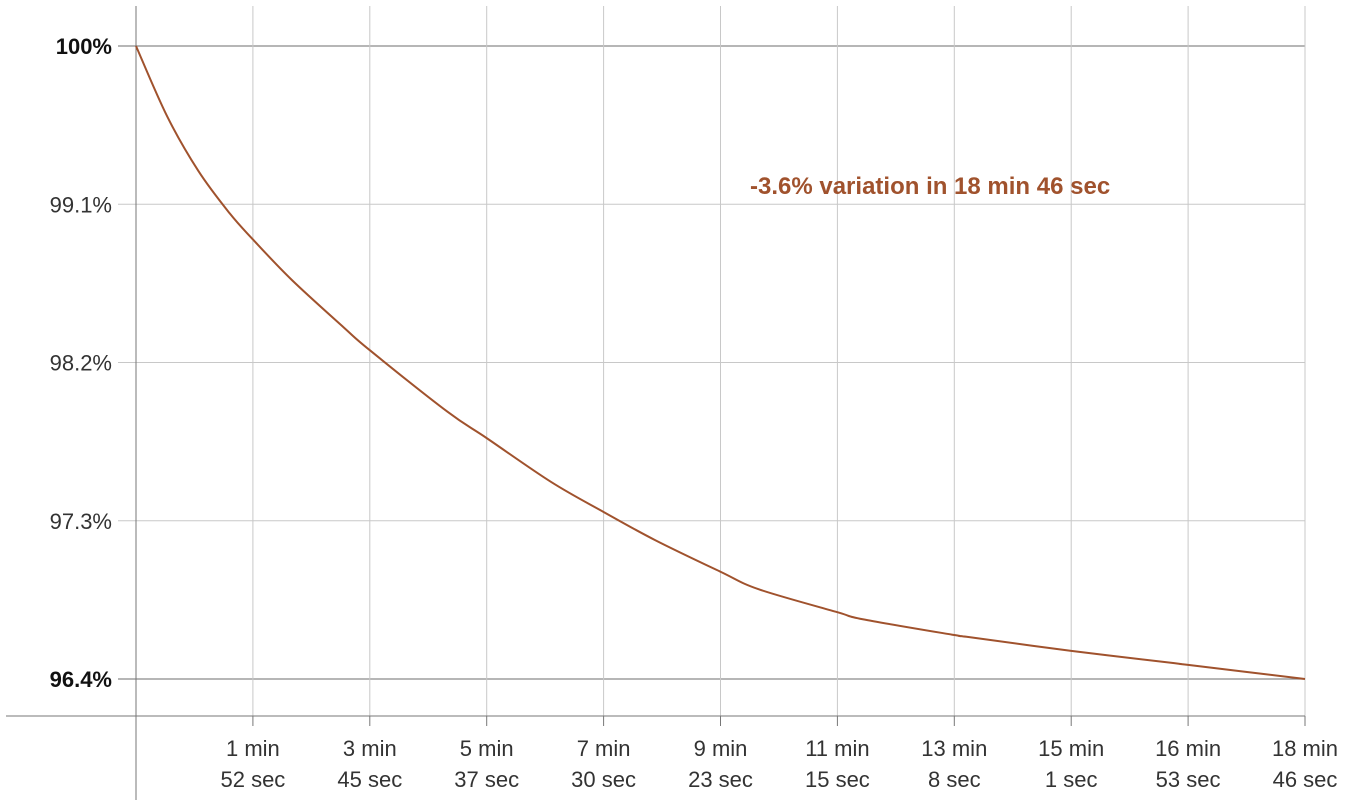 The image size is (1364, 802). I want to click on x-tick-label-line2: 23 sec, so click(720, 779).